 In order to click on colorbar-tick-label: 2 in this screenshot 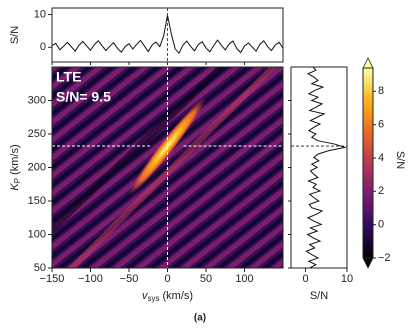, I will do `click(381, 191)`.